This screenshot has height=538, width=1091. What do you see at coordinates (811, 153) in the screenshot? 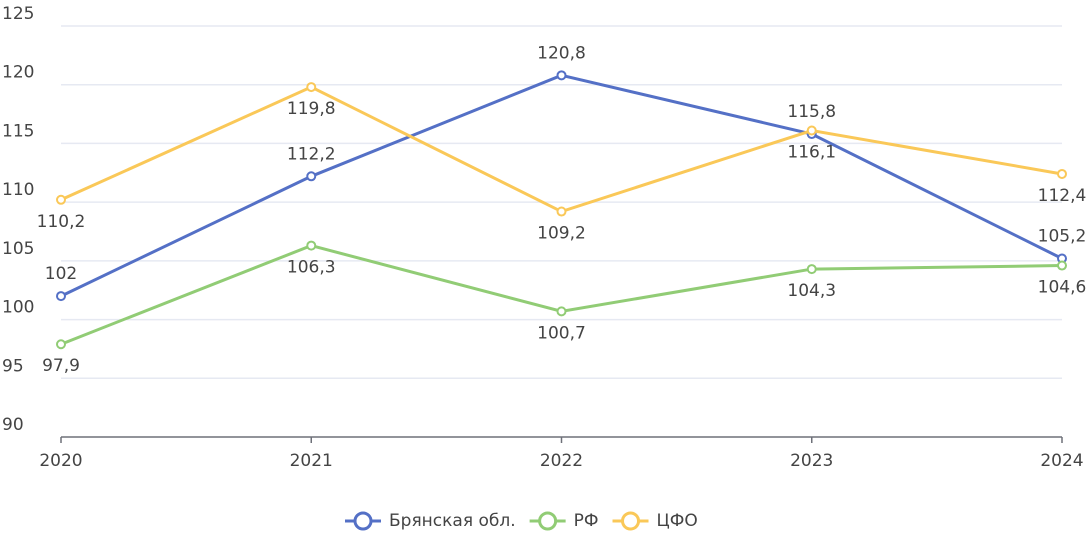
I see `data-label: 116,1` at bounding box center [811, 153].